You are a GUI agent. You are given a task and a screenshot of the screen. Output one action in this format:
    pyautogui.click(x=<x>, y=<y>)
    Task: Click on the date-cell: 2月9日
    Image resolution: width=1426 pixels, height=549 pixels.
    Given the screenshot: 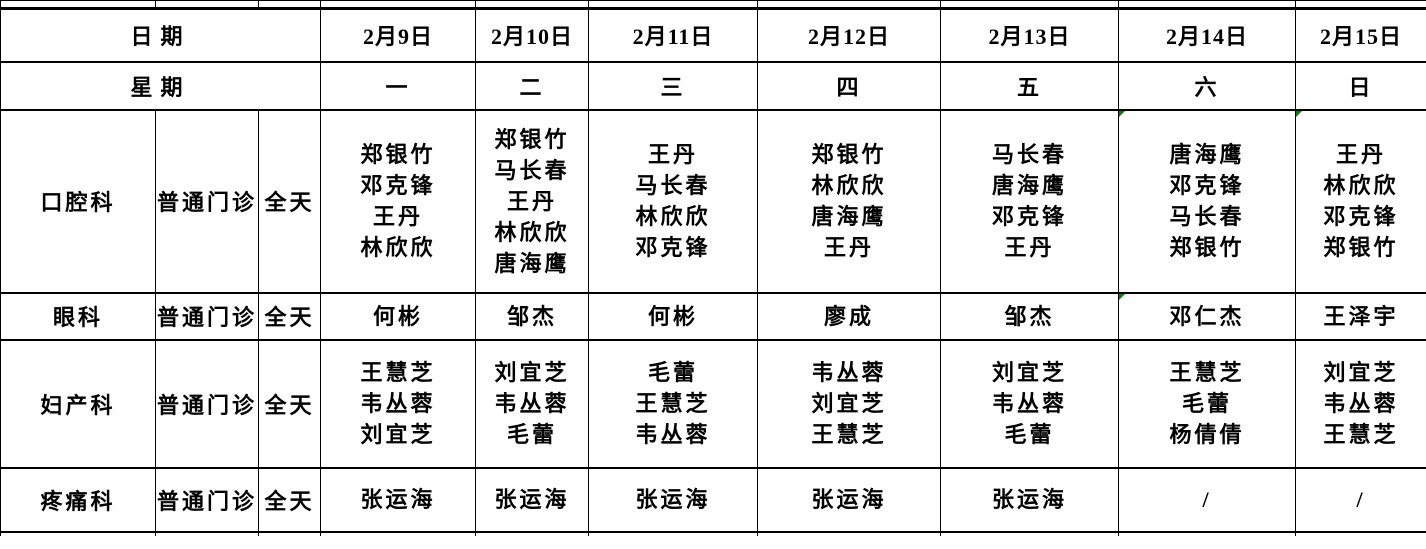 What is the action you would take?
    pyautogui.click(x=398, y=35)
    